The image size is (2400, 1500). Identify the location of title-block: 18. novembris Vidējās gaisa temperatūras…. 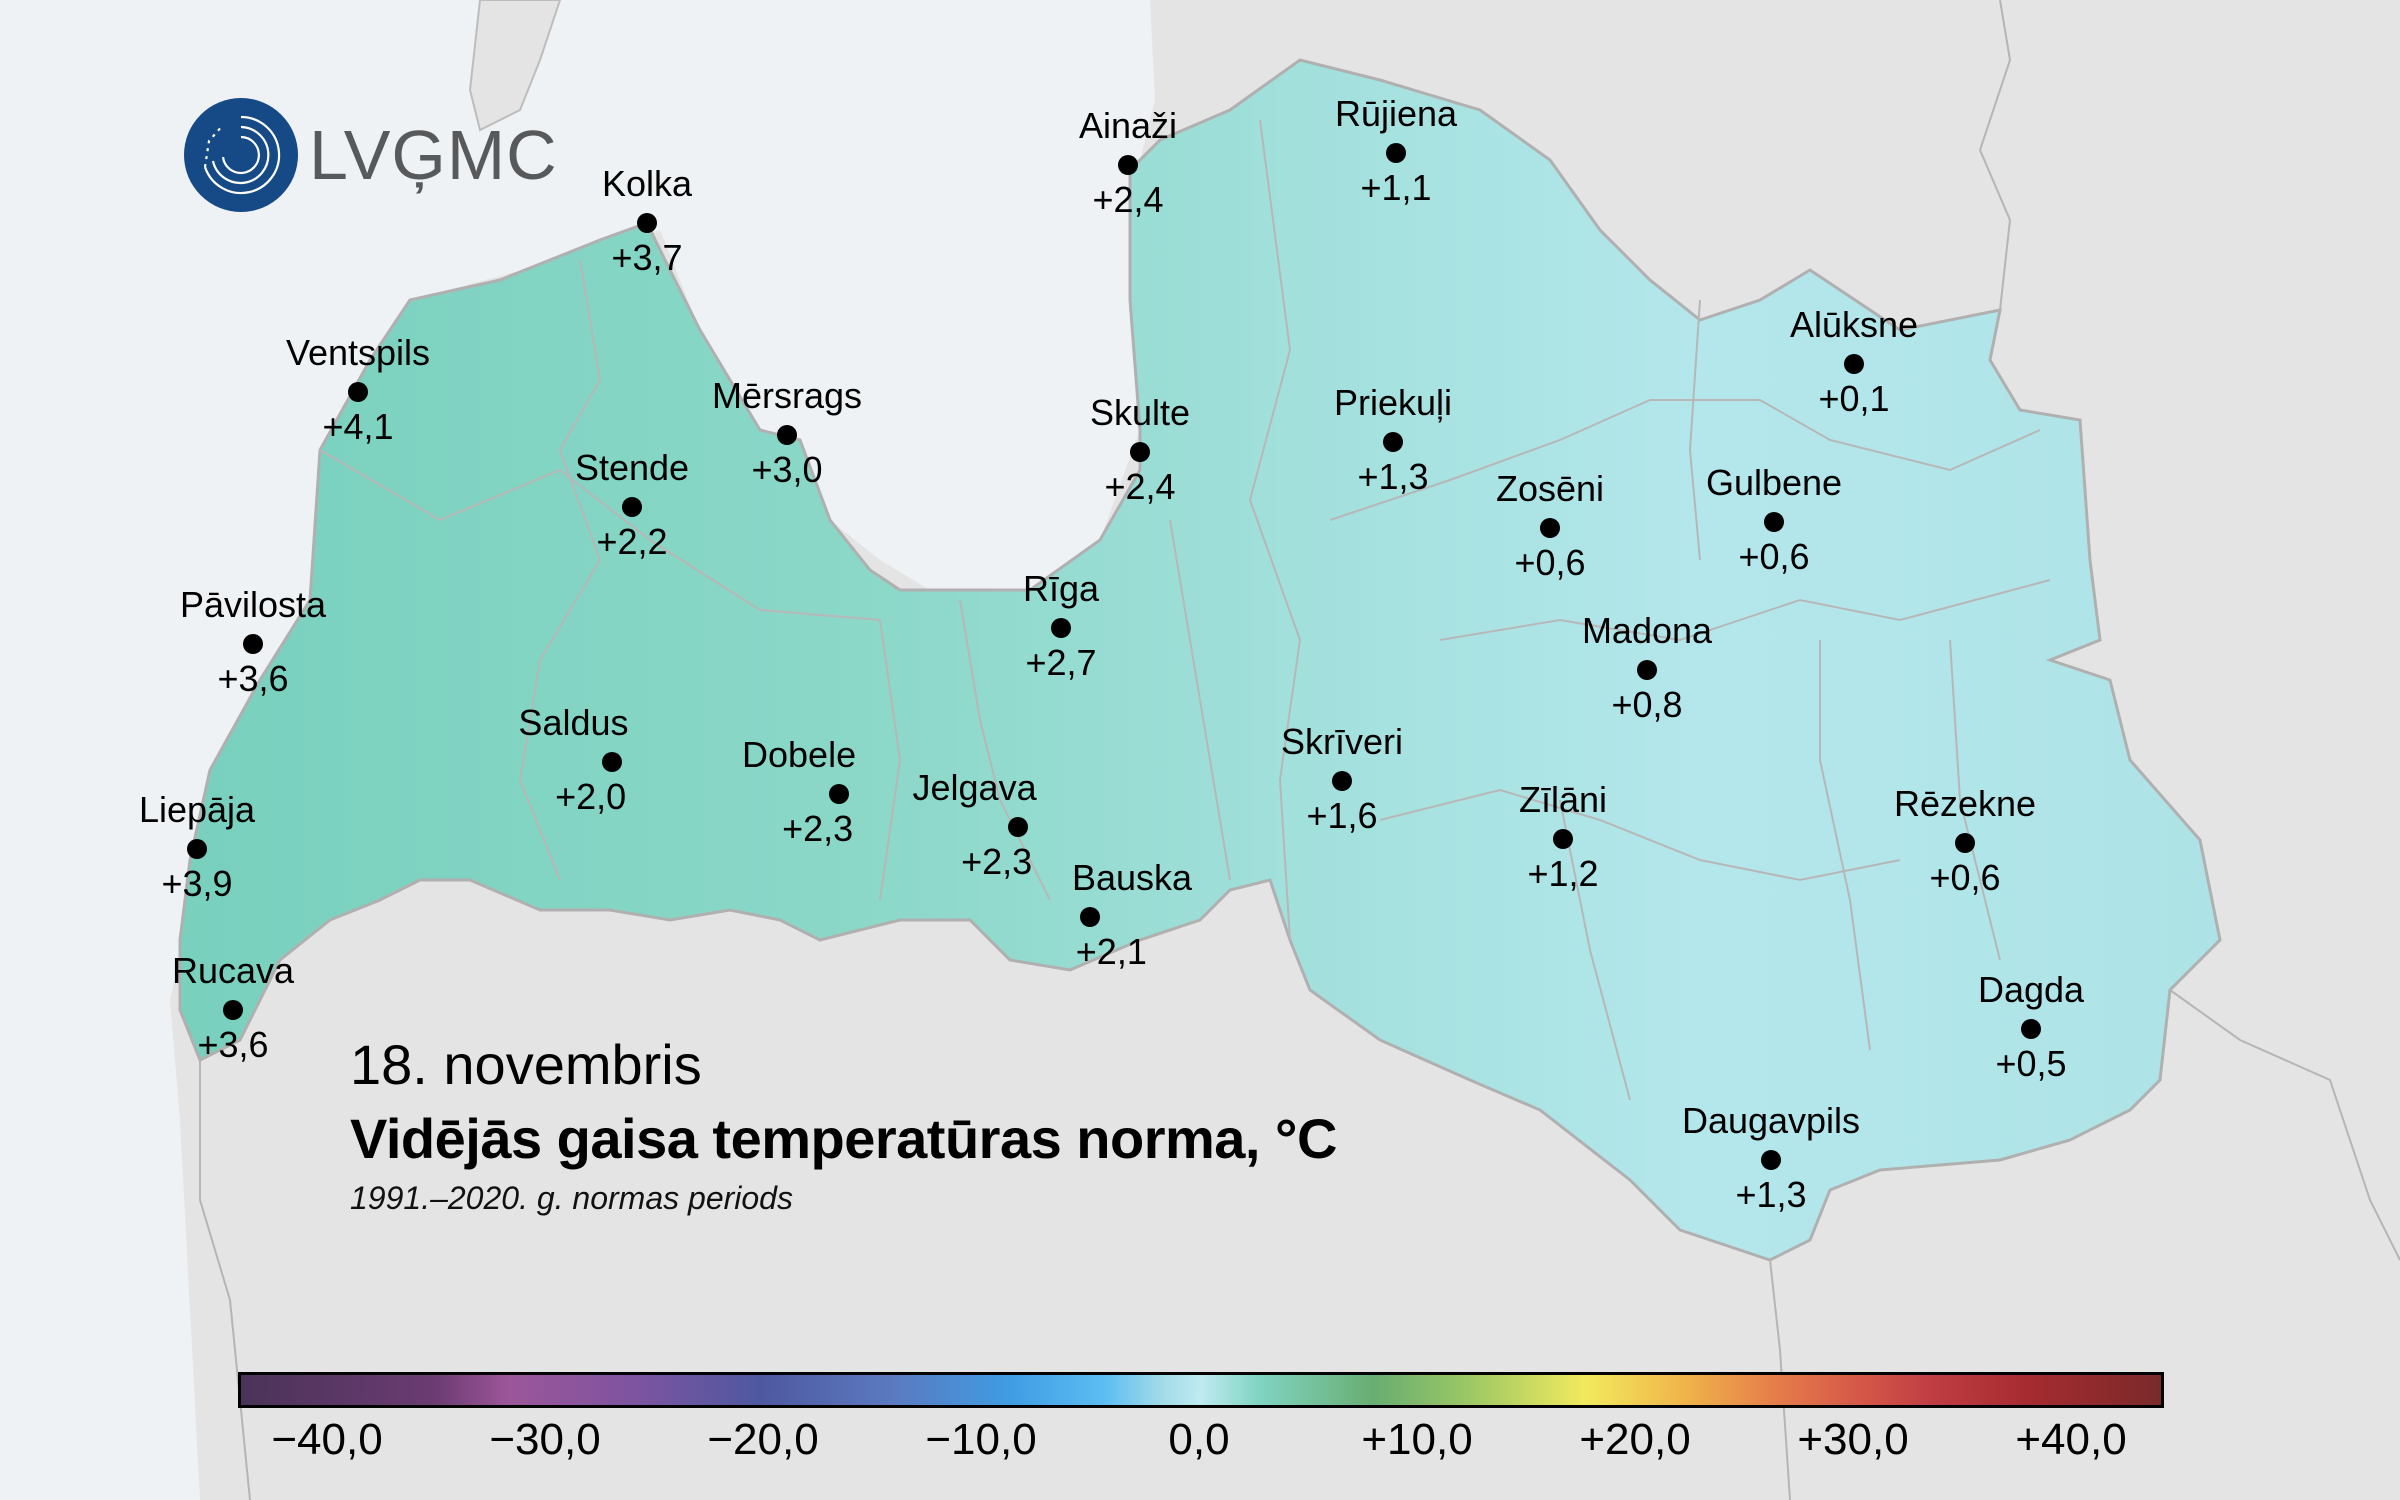
(843, 1123).